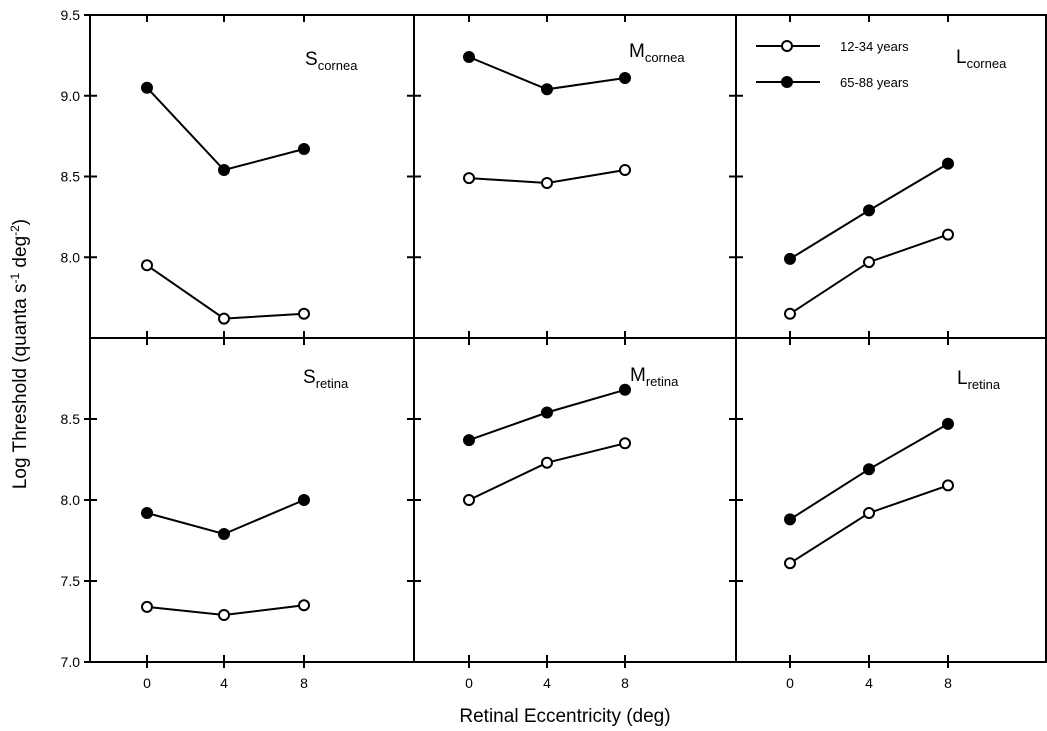  Describe the element at coordinates (874, 46) in the screenshot. I see `legend-label: 12-34 years` at that location.